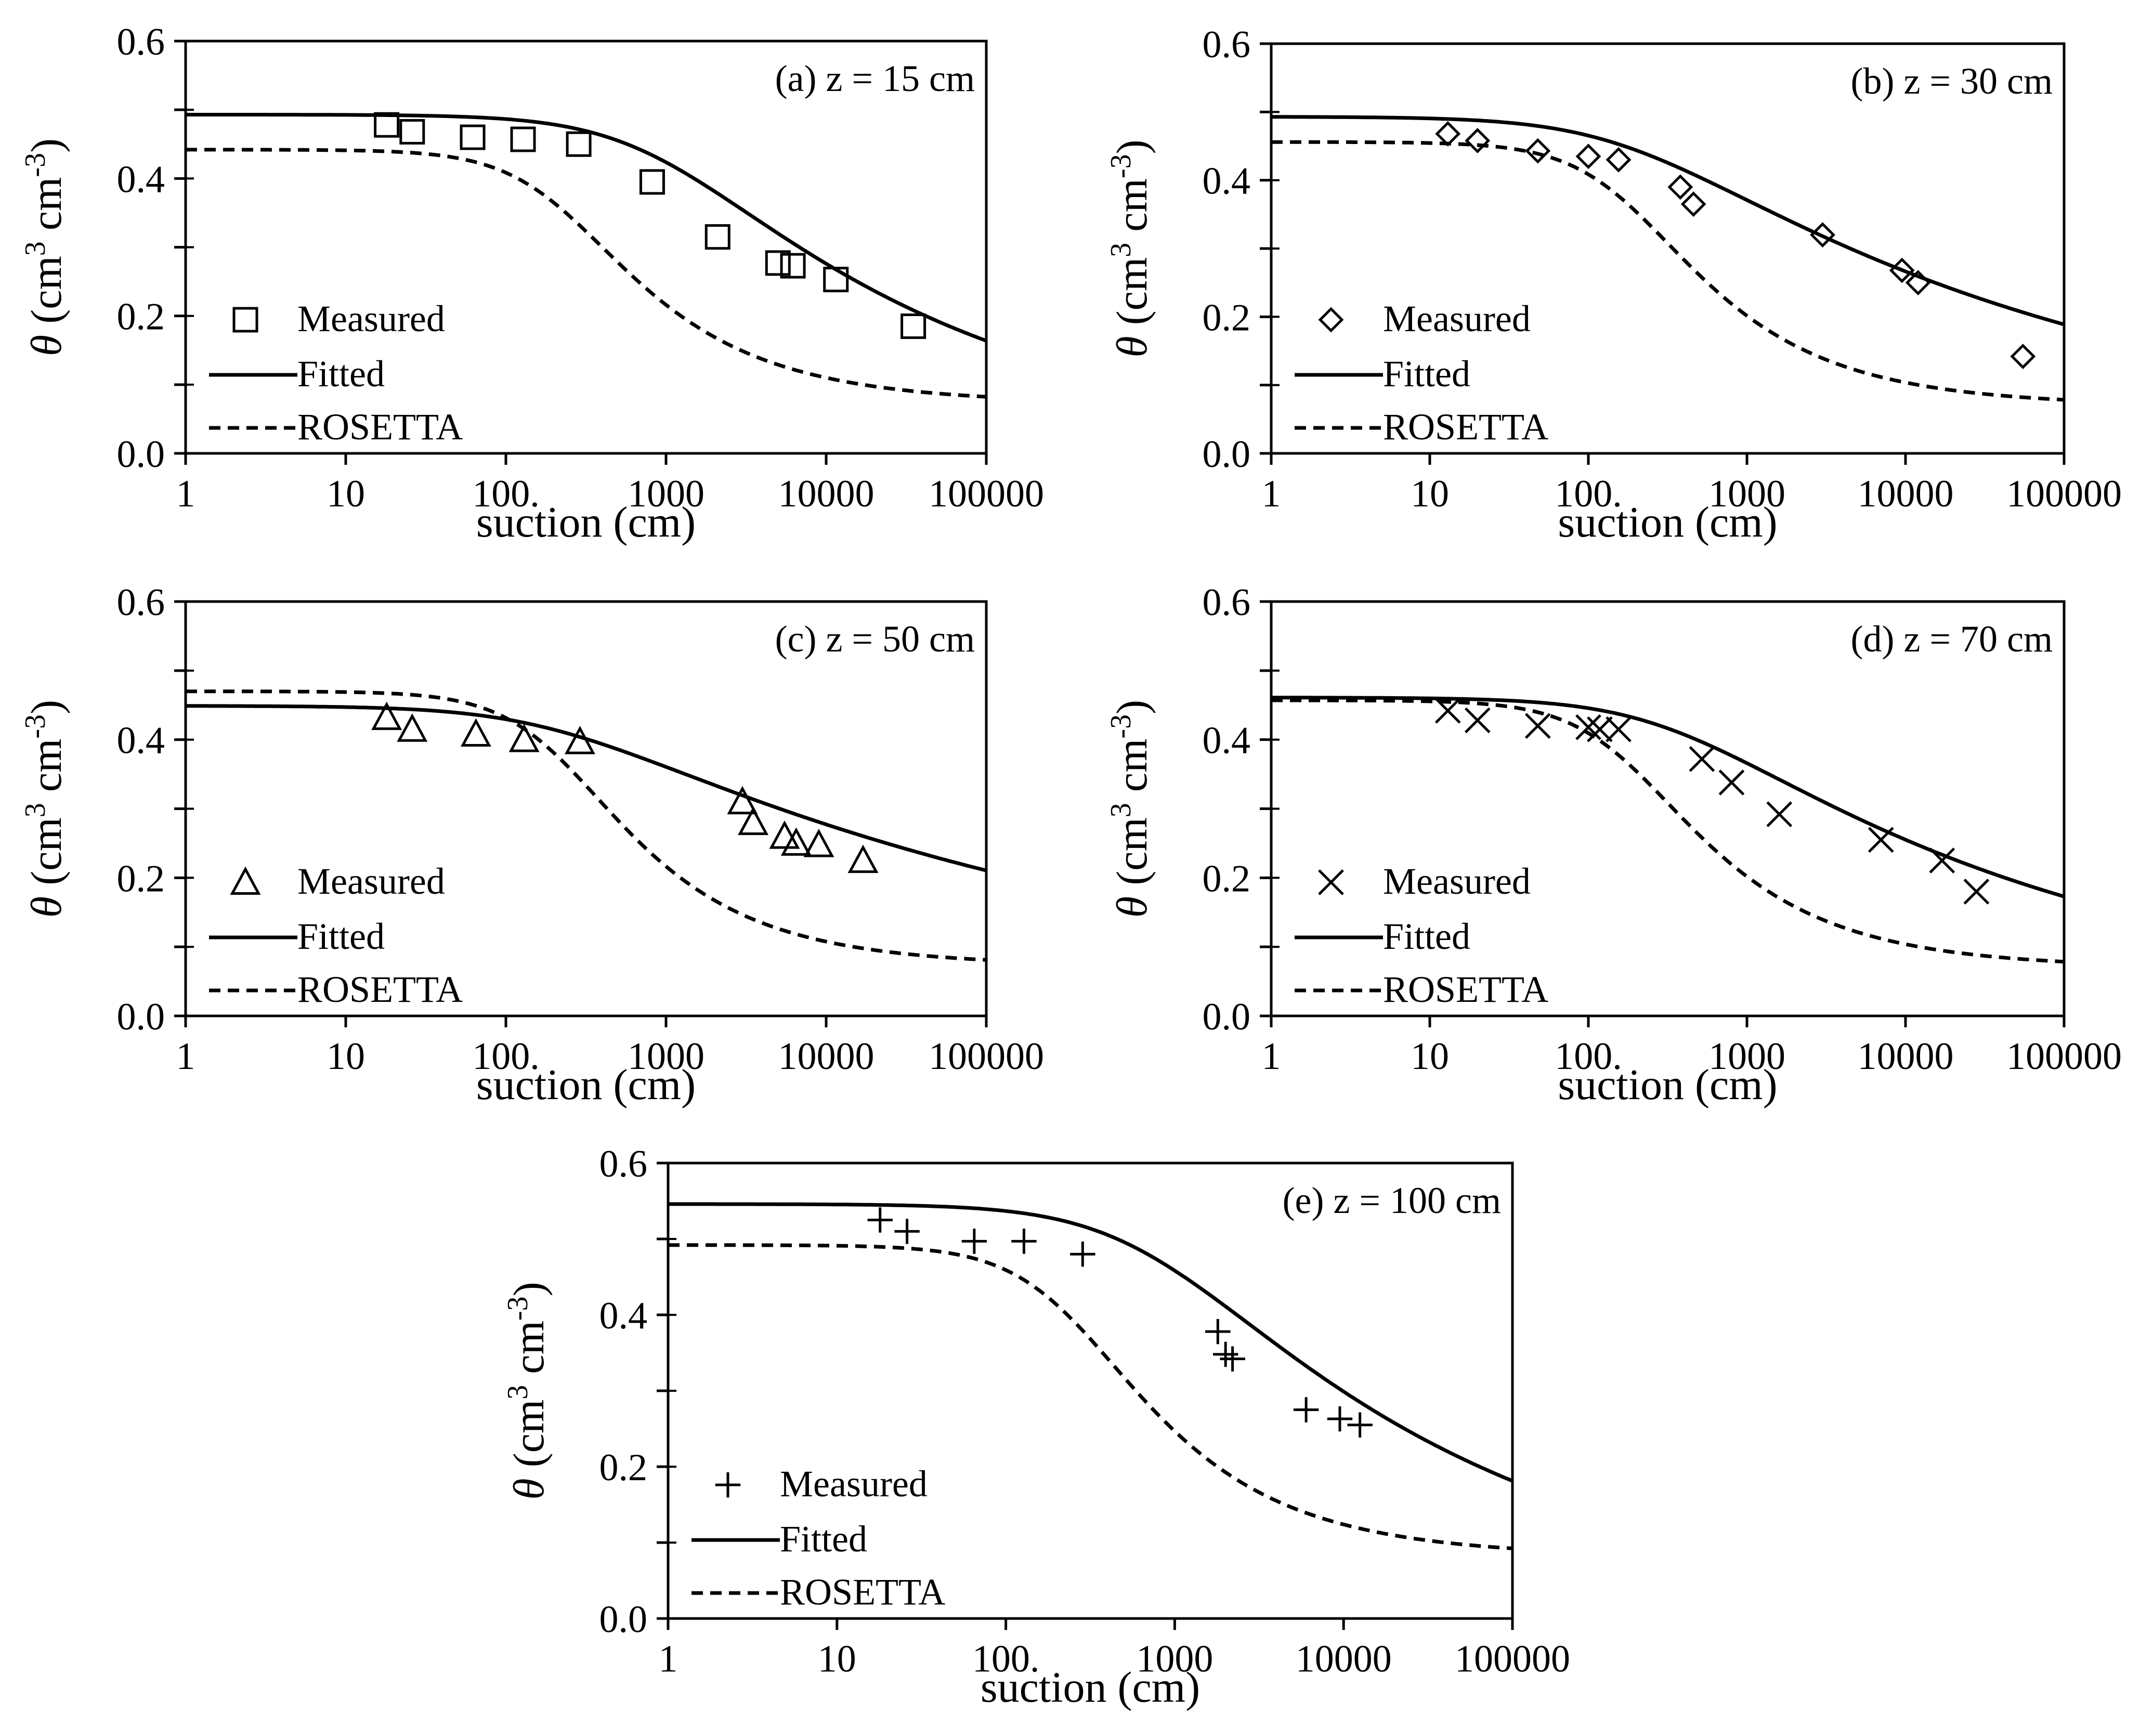 The height and width of the screenshot is (1736, 2140). What do you see at coordinates (141, 317) in the screenshot?
I see `panel-a-y-tick-label: 0.2` at bounding box center [141, 317].